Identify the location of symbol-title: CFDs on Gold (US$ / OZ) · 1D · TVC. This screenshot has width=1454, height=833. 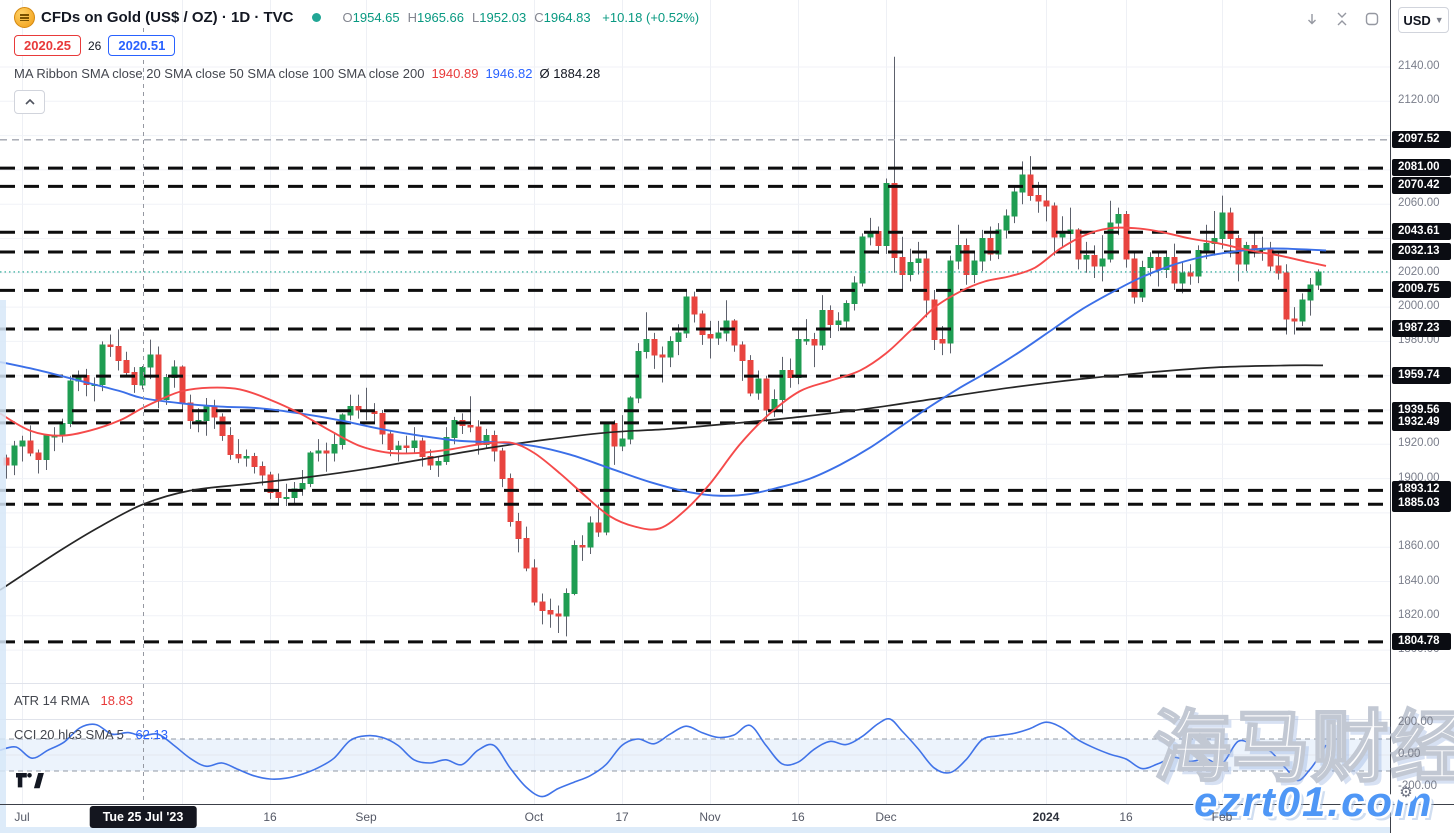
(167, 17).